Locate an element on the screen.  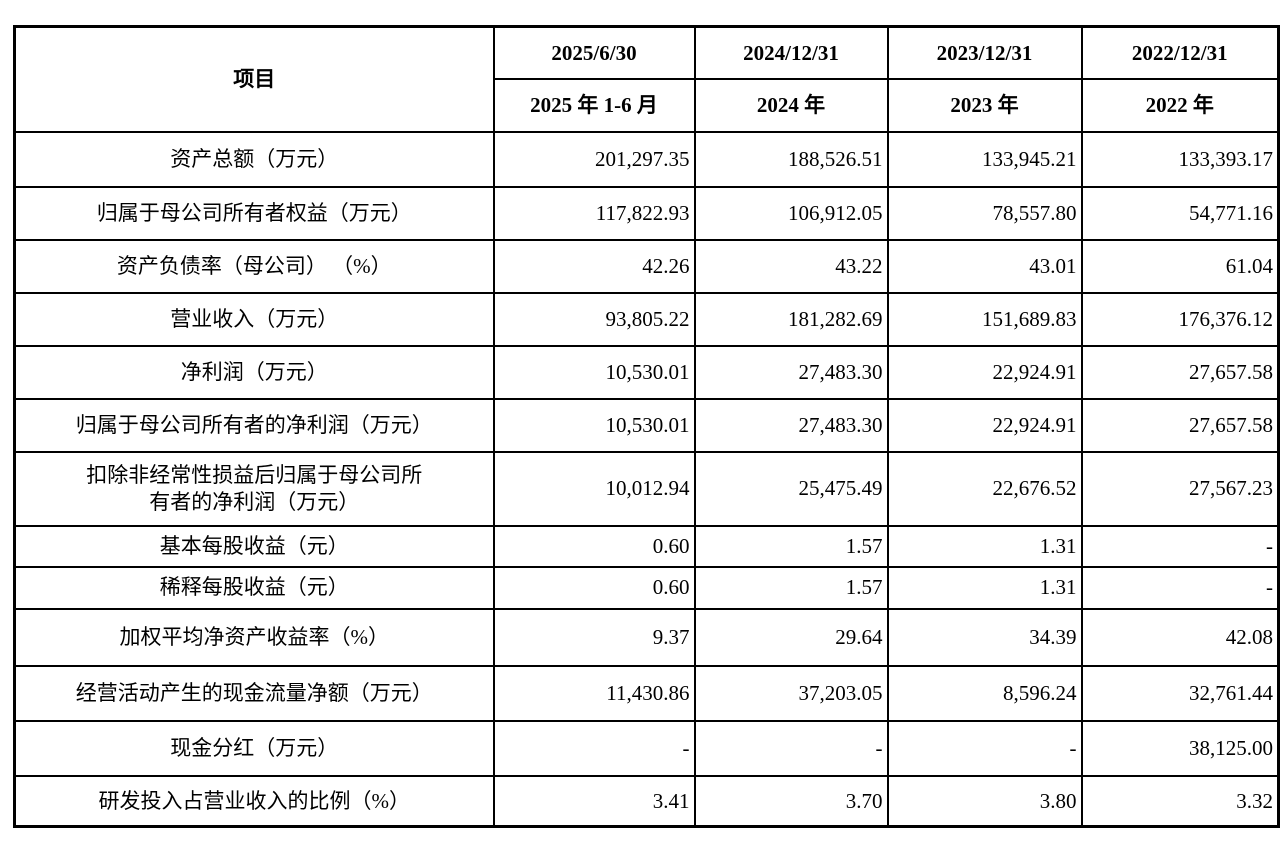
corner-header-item: 项目 is located at coordinates (254, 79).